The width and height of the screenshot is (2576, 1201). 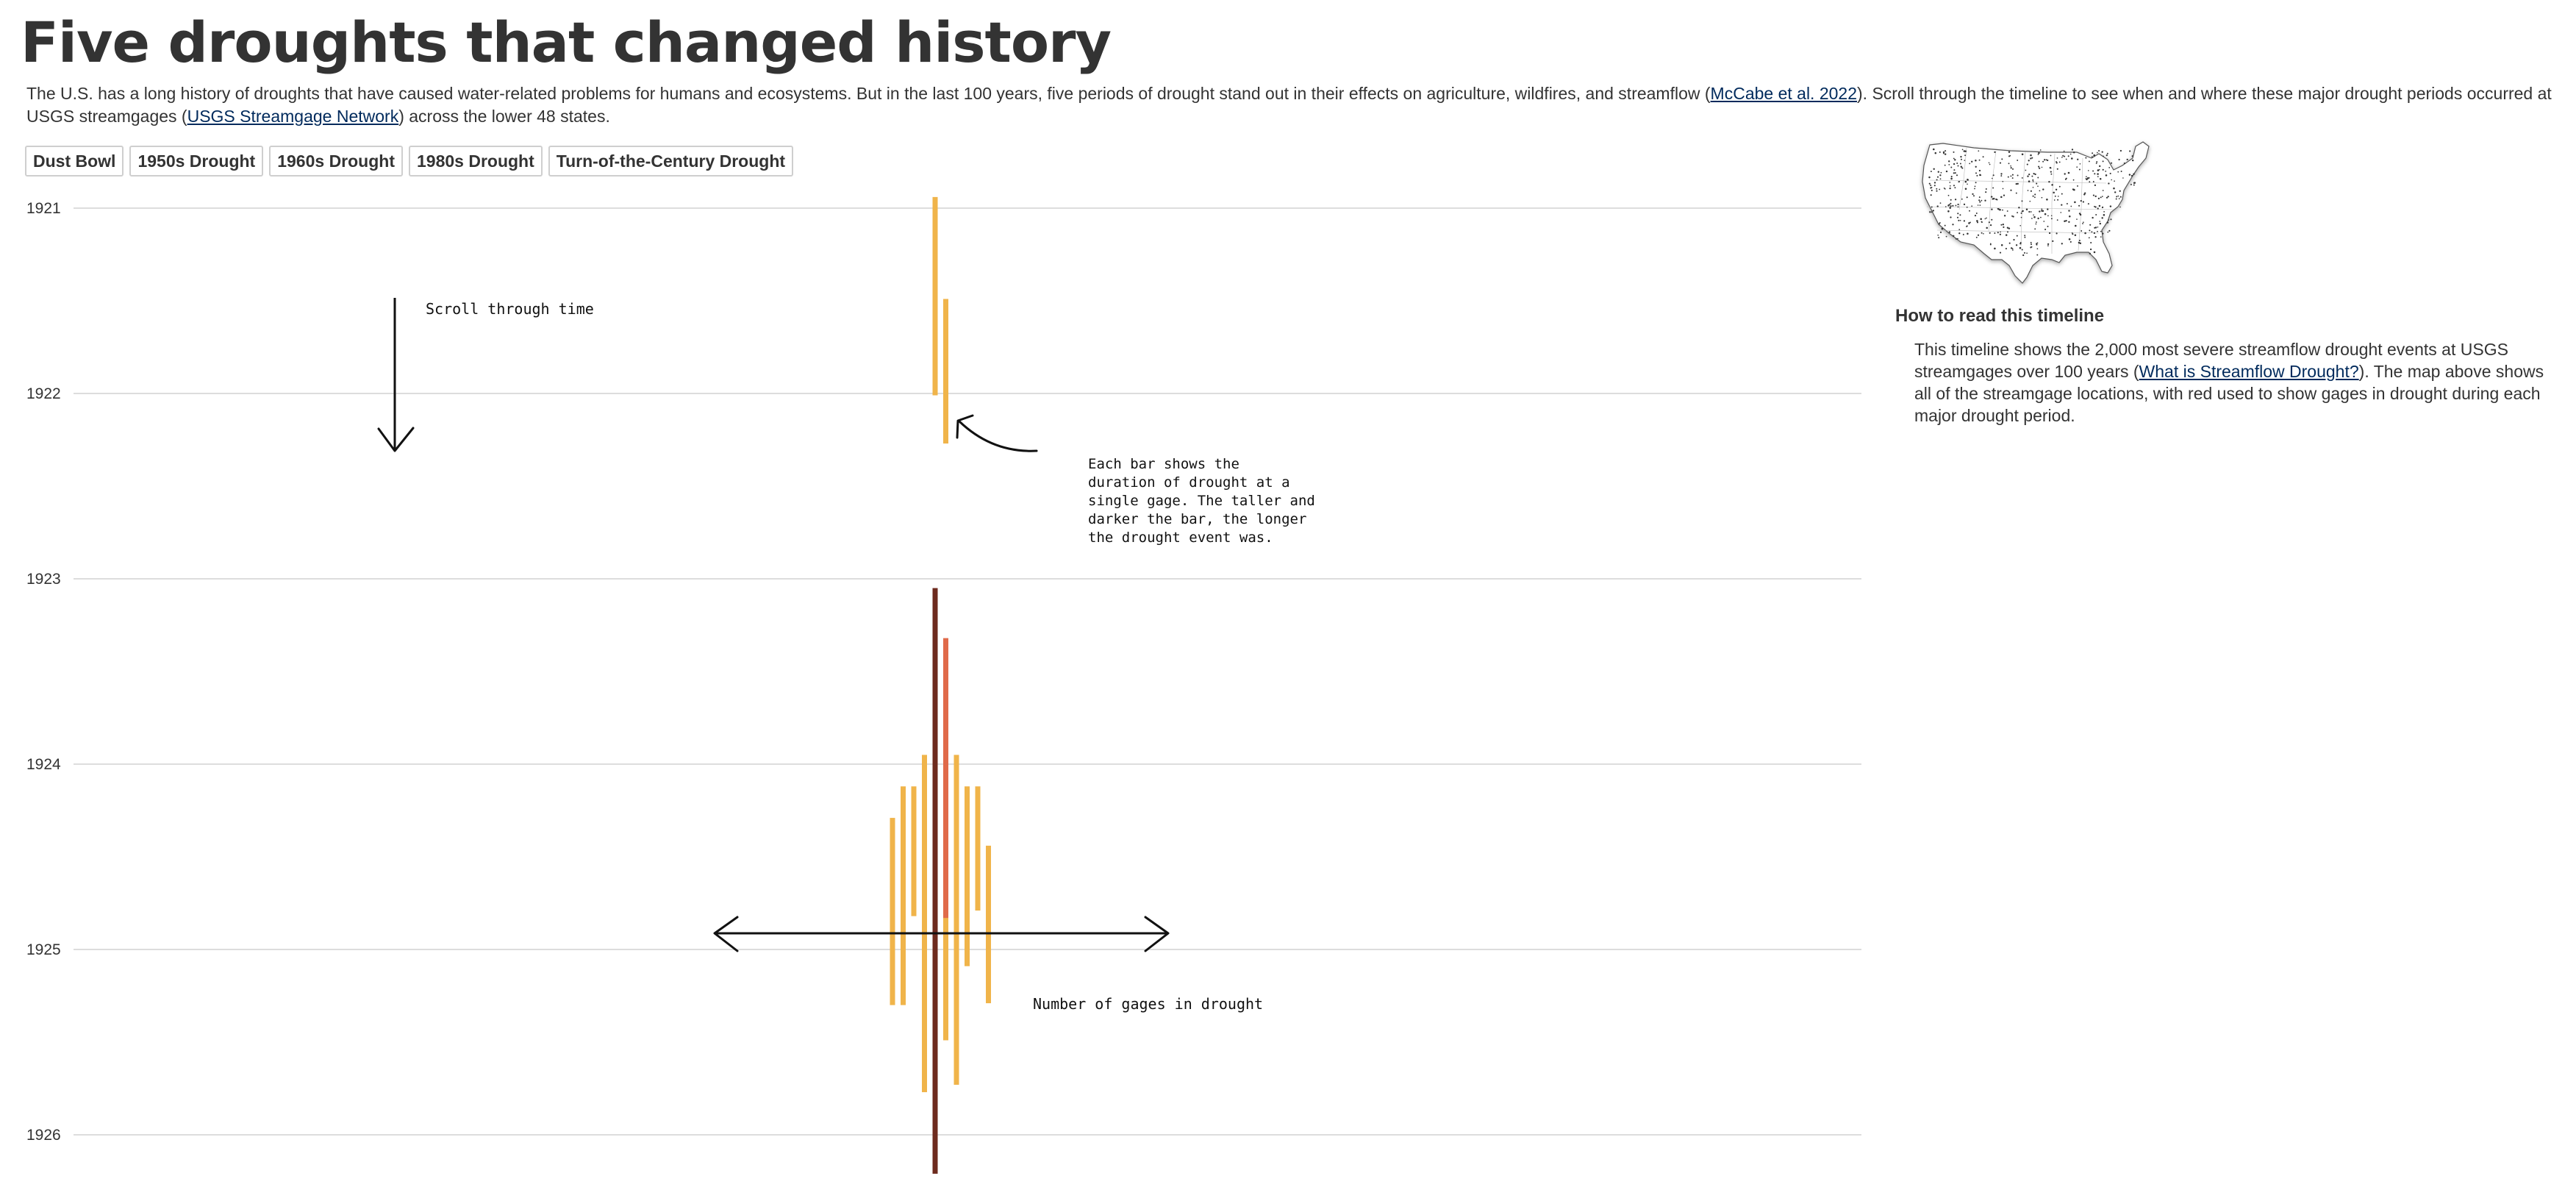 I want to click on scroll-arrow-down-icon, so click(x=396, y=439).